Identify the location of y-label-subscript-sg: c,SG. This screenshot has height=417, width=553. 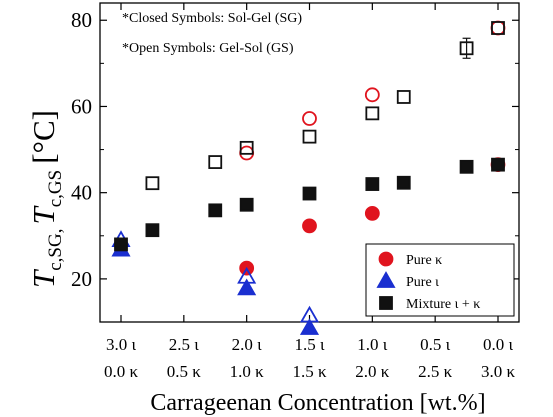
(55, 252).